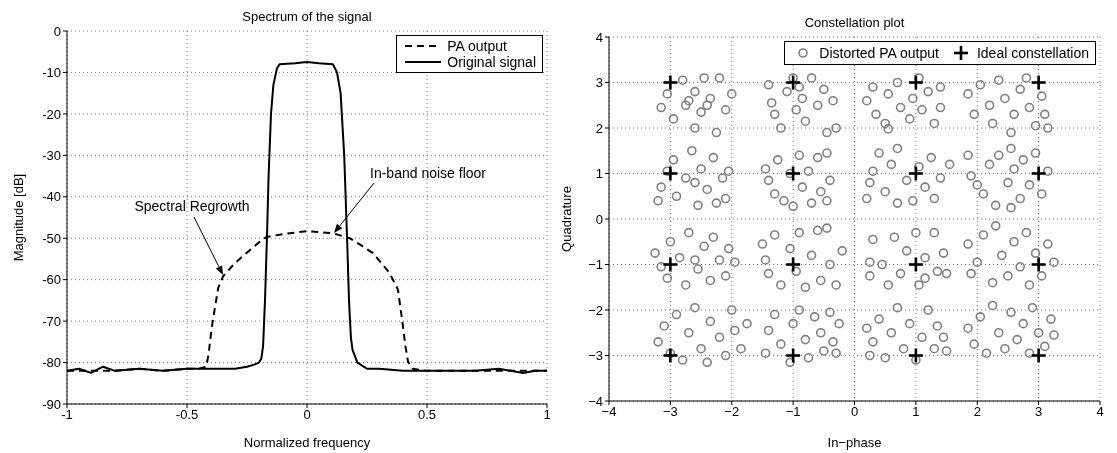 This screenshot has height=453, width=1117. Describe the element at coordinates (595, 265) in the screenshot. I see `y-tick-label: −1` at that location.